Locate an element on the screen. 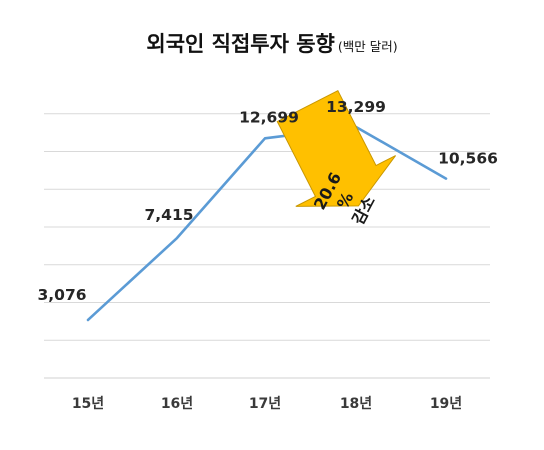 This screenshot has width=544, height=450. x-tick-label: 19년 is located at coordinates (446, 404).